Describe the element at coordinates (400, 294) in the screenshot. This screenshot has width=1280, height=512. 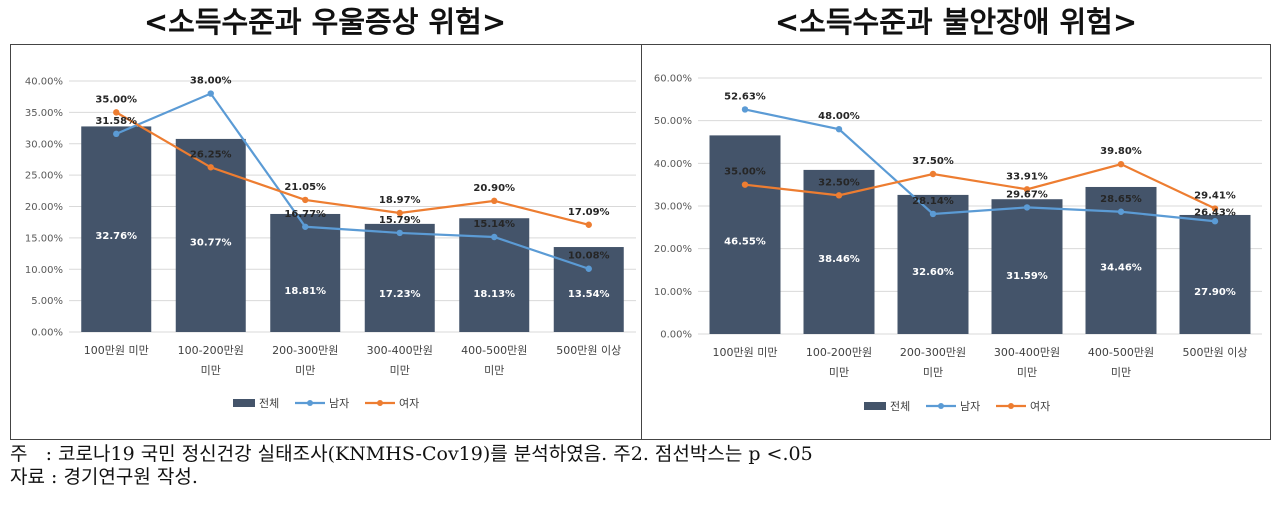
I see `bar-data-label: 17.23%` at that location.